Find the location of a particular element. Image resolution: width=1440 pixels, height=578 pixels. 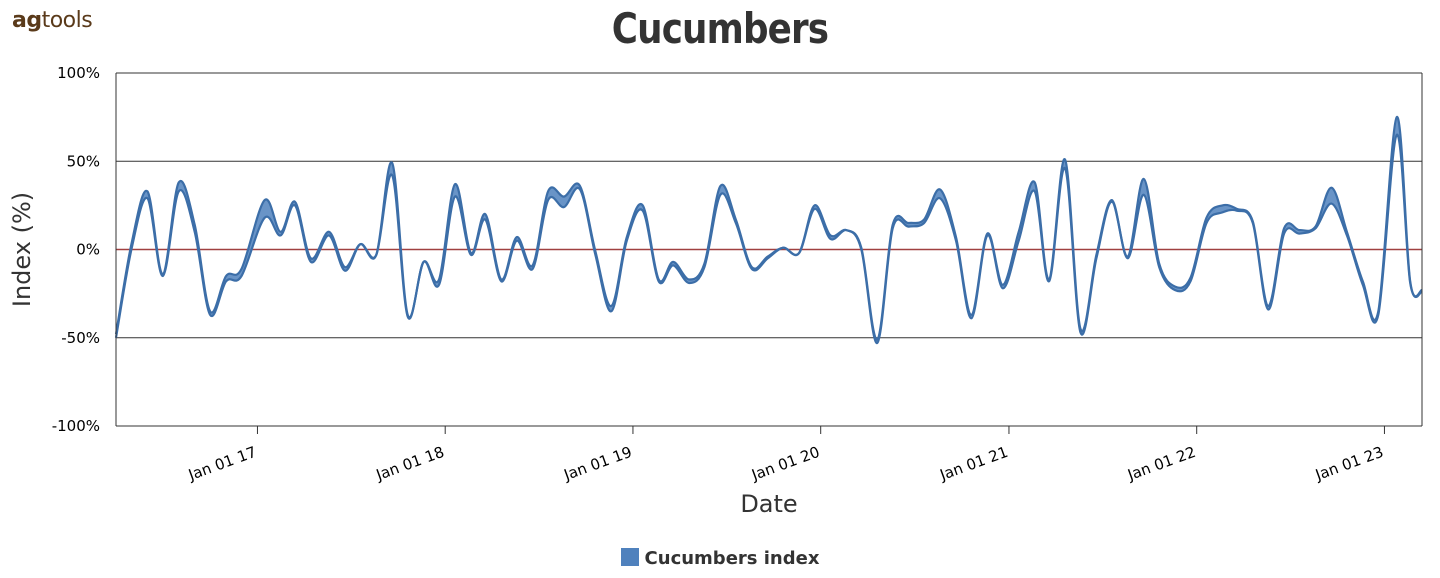

y-tick-label: 0% is located at coordinates (88, 250).